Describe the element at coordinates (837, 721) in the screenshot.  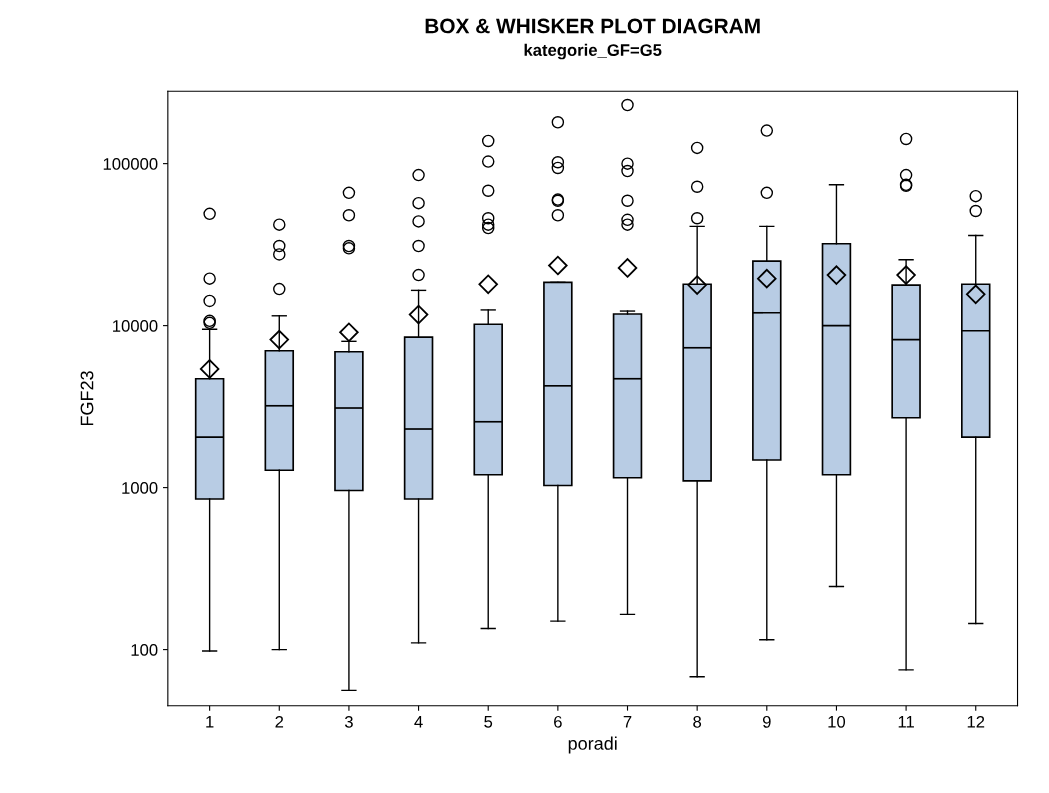
I see `x-tick-label: 10` at that location.